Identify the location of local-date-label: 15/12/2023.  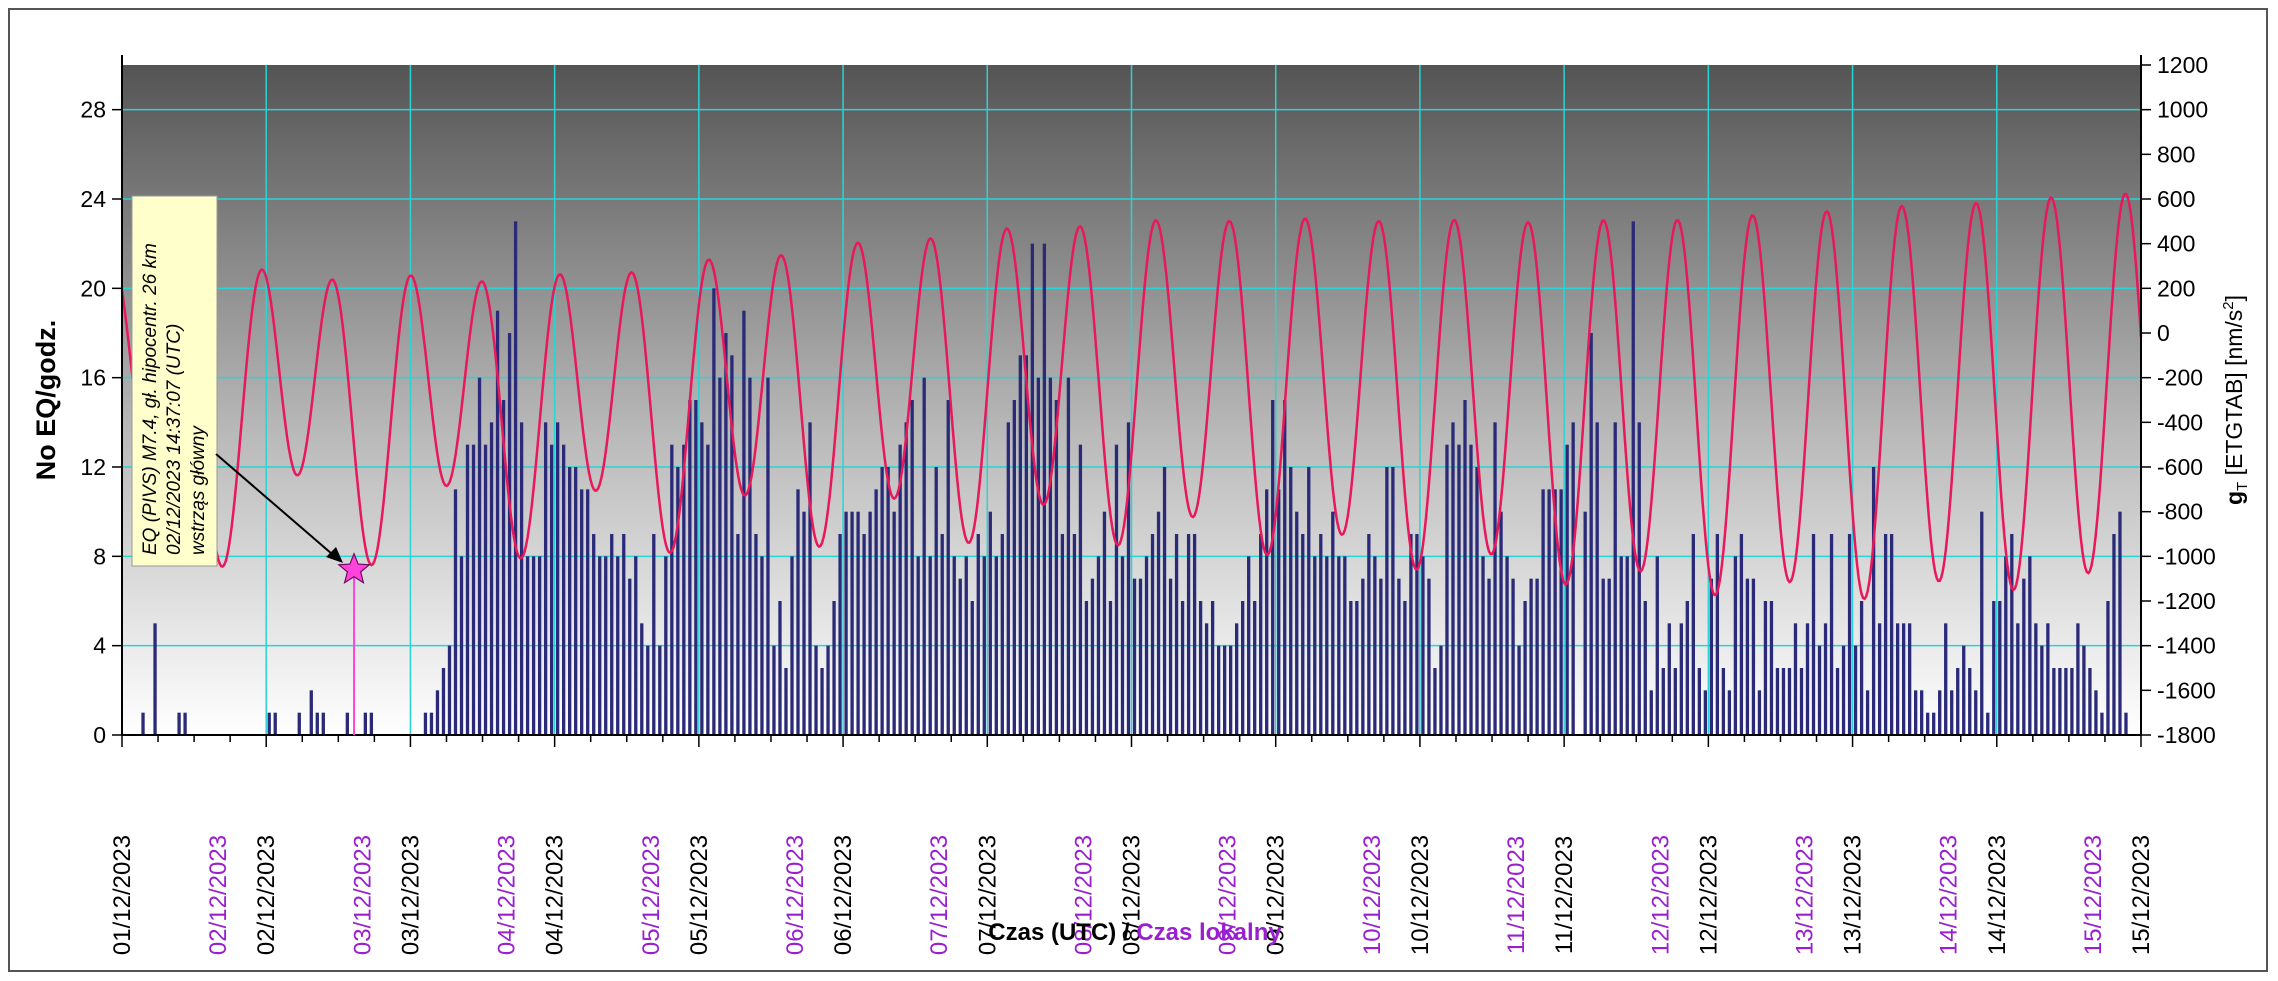
(2093, 895).